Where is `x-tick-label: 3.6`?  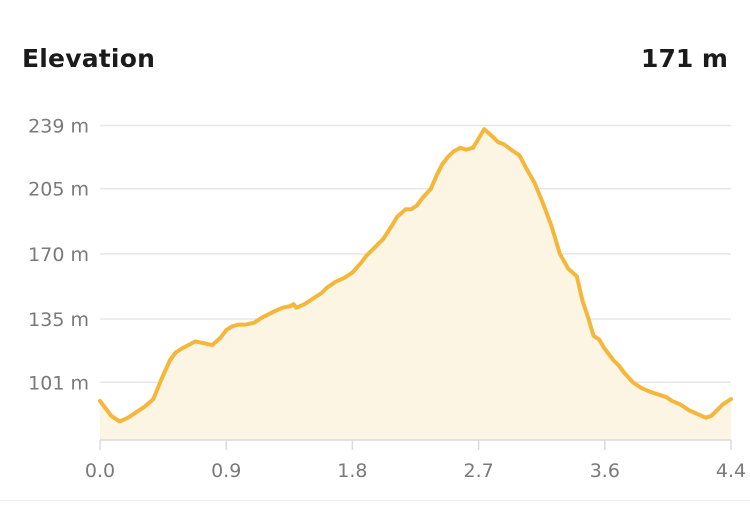 x-tick-label: 3.6 is located at coordinates (605, 471).